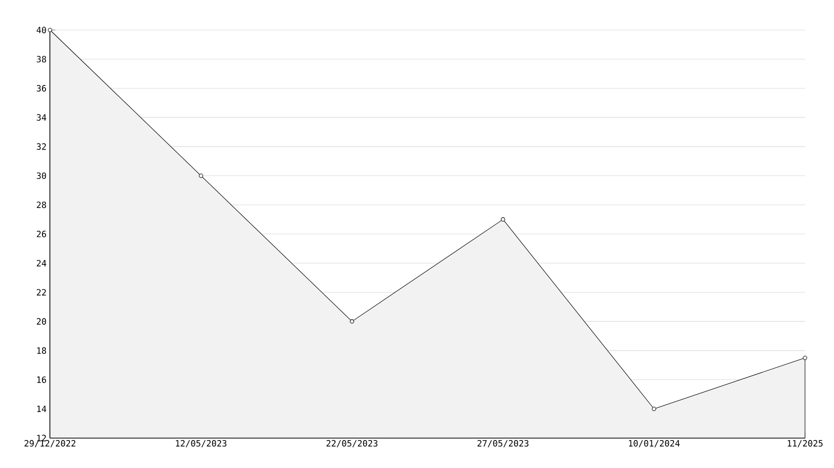 This screenshot has height=468, width=834. Describe the element at coordinates (503, 444) in the screenshot. I see `x-tick-label: 27/05/2023` at that location.